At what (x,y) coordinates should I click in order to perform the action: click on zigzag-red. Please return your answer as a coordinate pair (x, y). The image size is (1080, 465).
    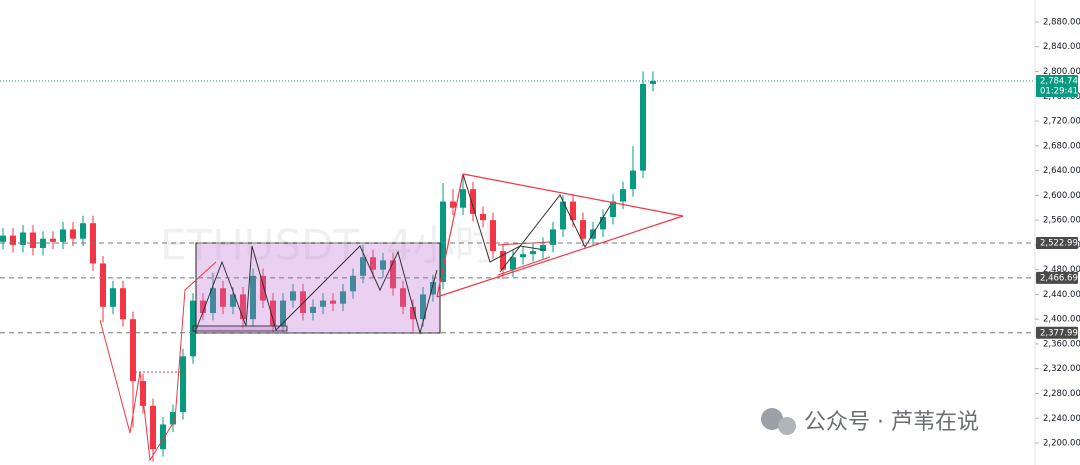
    Looking at the image, I should click on (158, 361).